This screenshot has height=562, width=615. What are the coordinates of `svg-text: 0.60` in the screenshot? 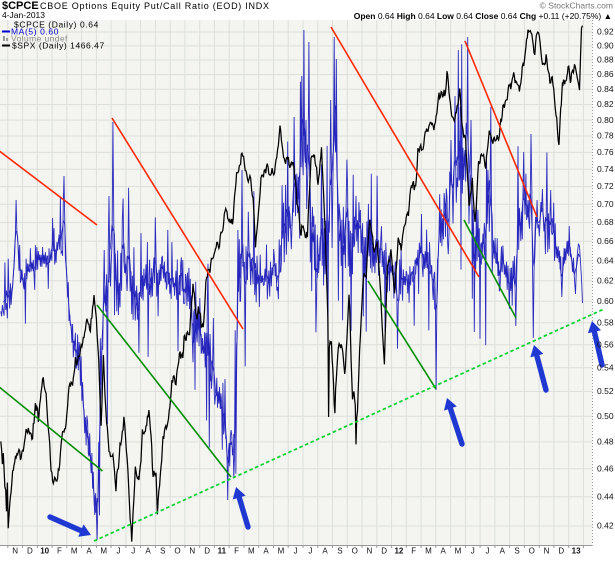 It's located at (605, 301).